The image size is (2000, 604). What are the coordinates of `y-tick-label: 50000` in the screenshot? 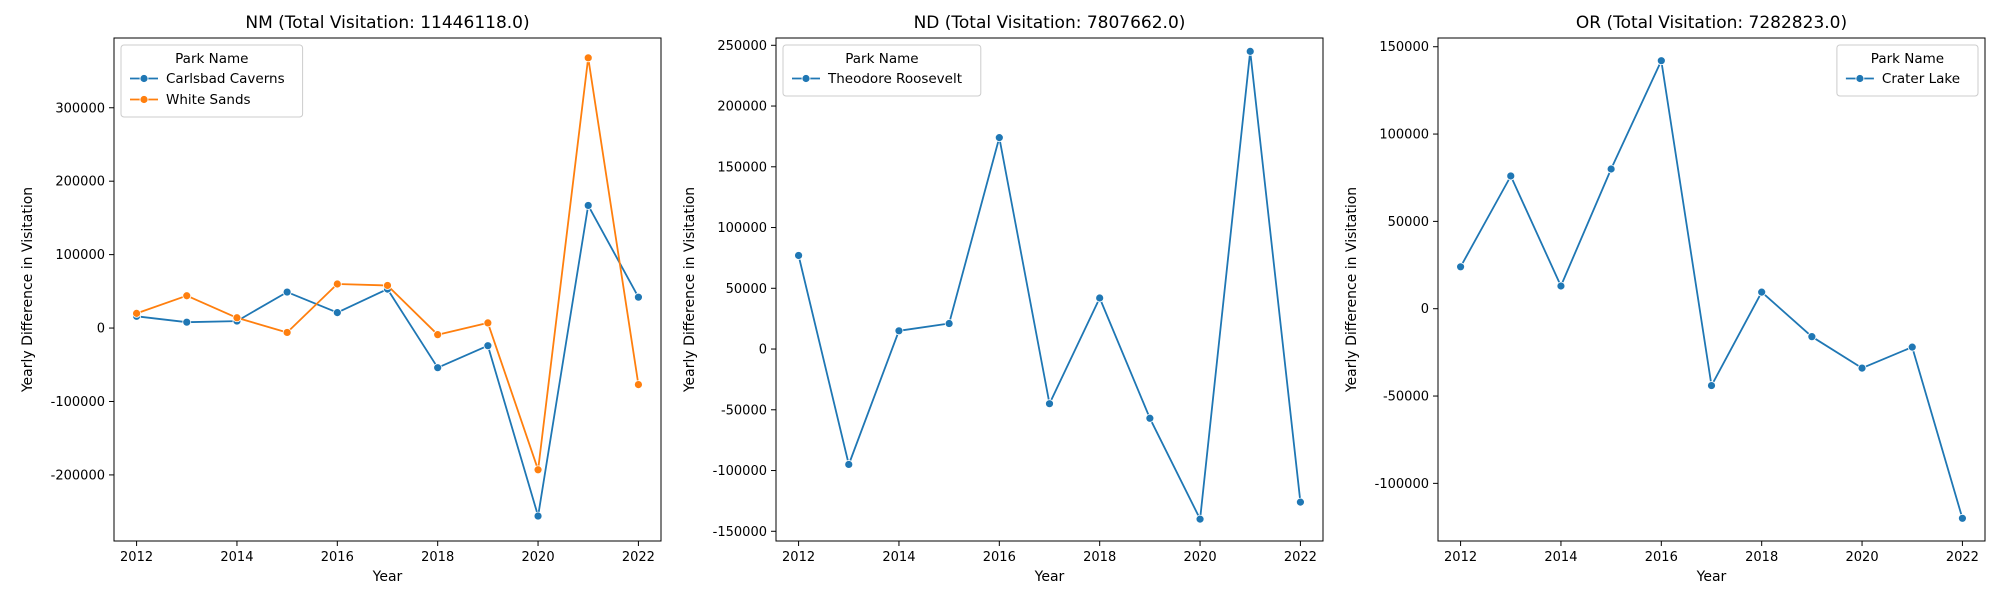 It's located at (1408, 222).